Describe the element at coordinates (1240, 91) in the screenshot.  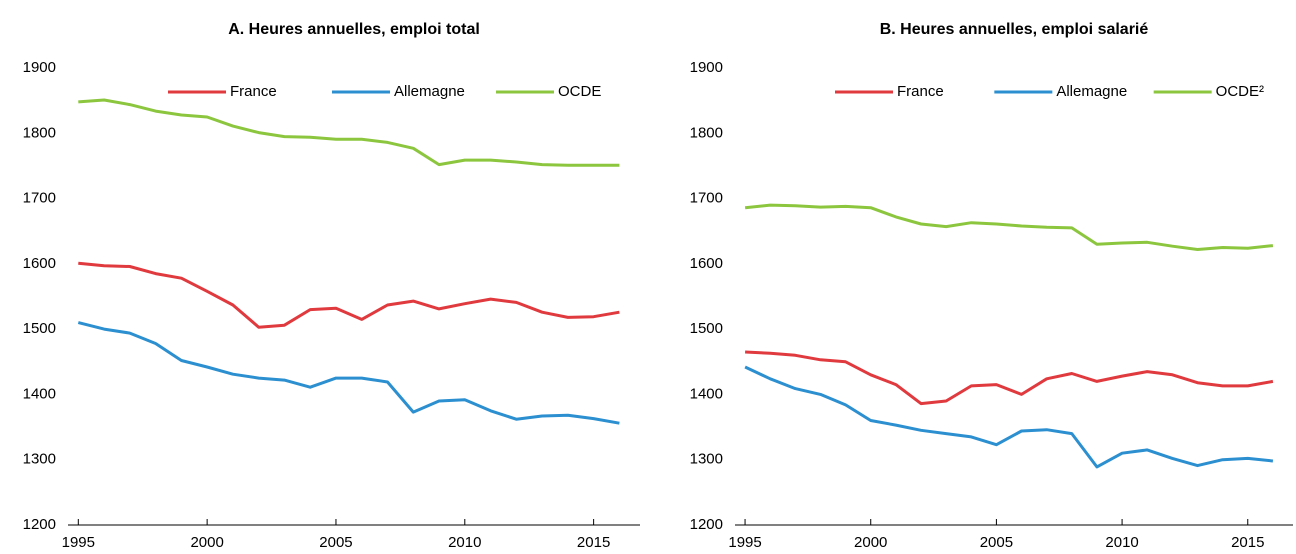
I see `legend-label: OCDE²` at that location.